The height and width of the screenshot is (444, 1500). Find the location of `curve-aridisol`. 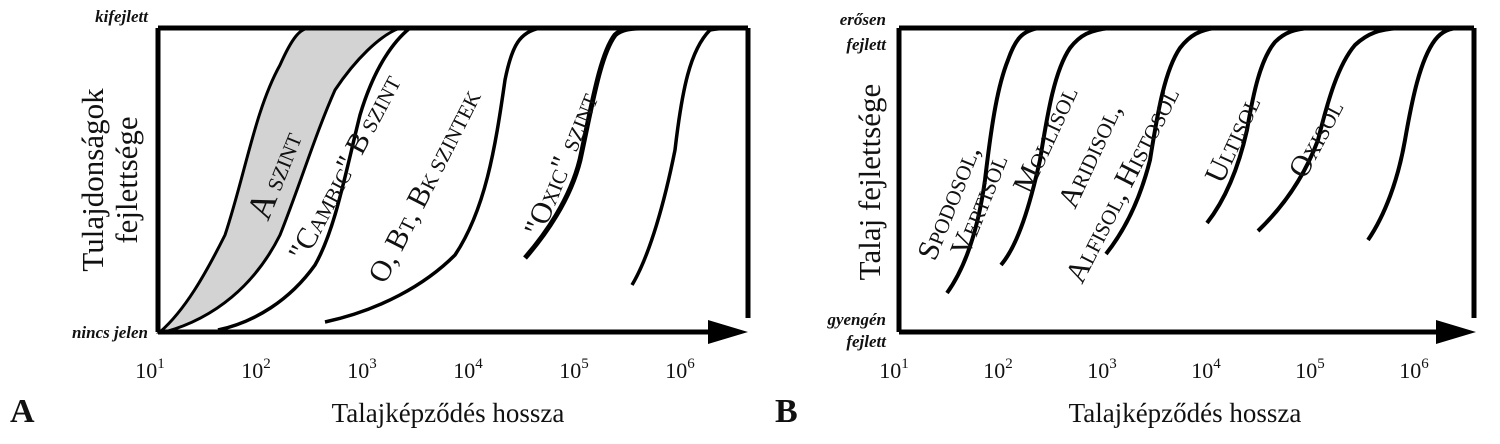

curve-aridisol is located at coordinates (1160, 141).